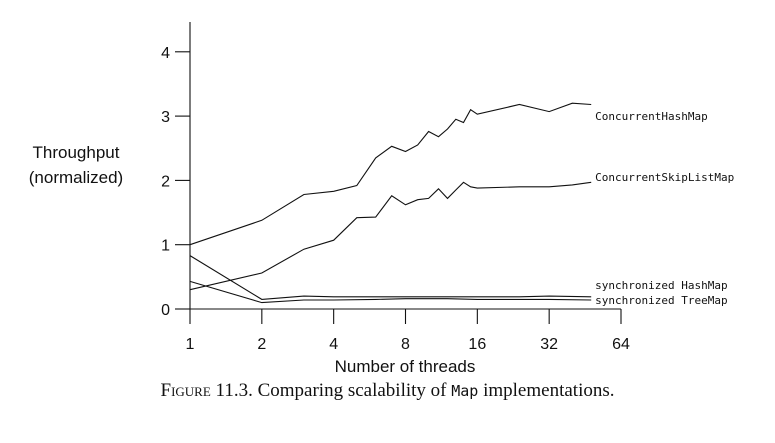  What do you see at coordinates (405, 366) in the screenshot?
I see `x-axis-title: Number of threads` at bounding box center [405, 366].